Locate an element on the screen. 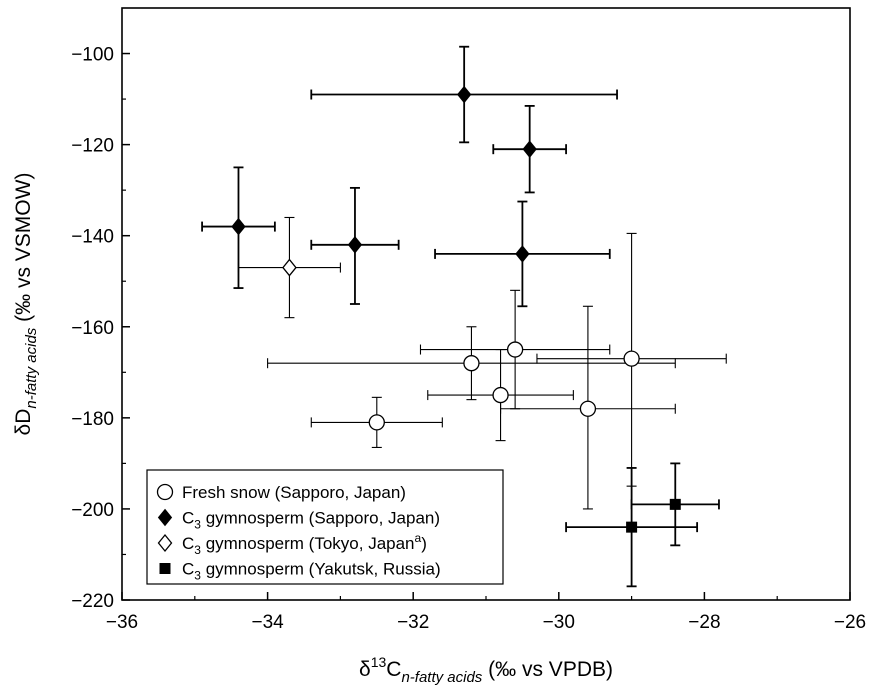 The image size is (870, 691). marker-open-diamond is located at coordinates (289, 267).